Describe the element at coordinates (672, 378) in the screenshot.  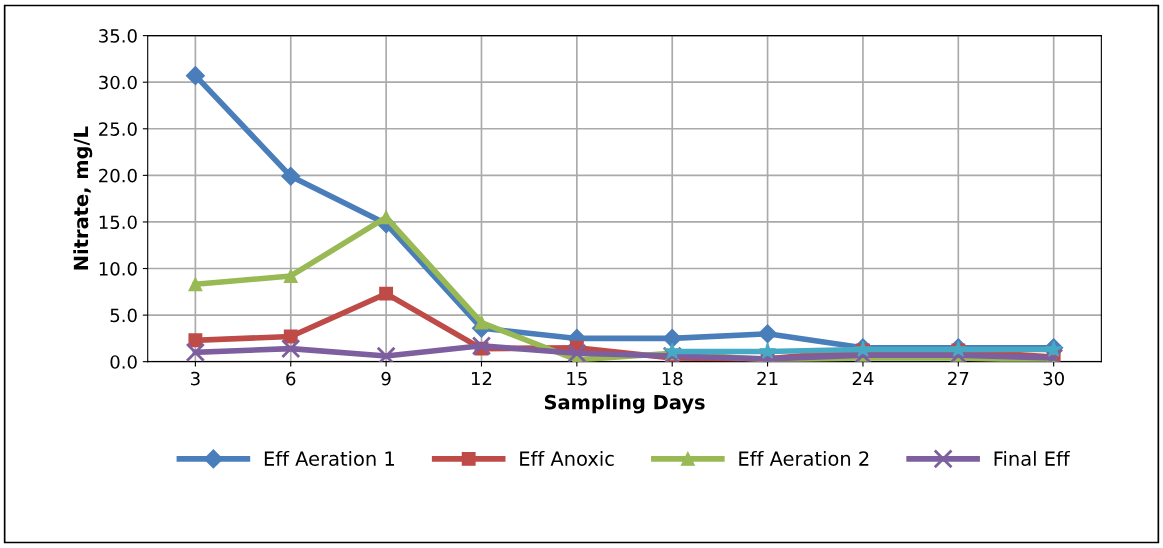
I see `x-tick-label: 18` at that location.